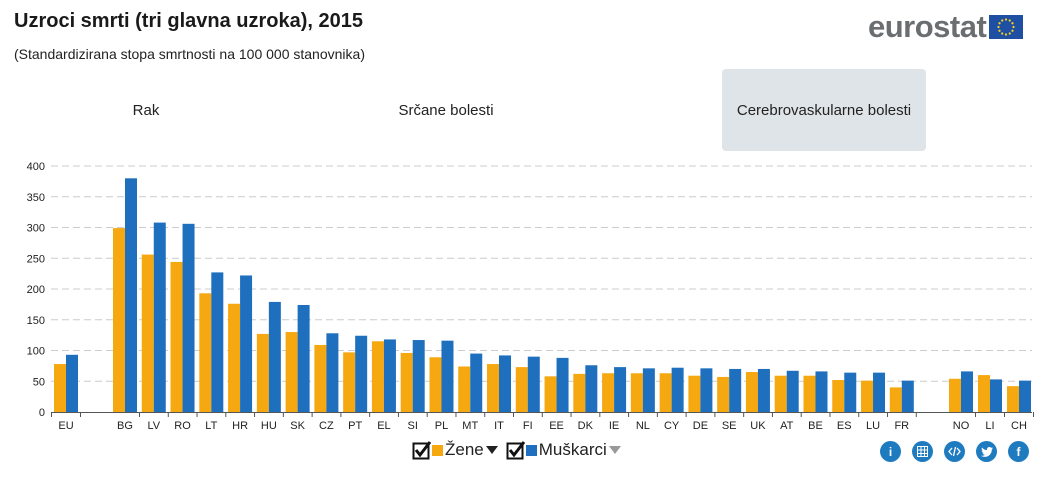 This screenshot has height=492, width=1043. What do you see at coordinates (36, 259) in the screenshot?
I see `y-tick-label: 250` at bounding box center [36, 259].